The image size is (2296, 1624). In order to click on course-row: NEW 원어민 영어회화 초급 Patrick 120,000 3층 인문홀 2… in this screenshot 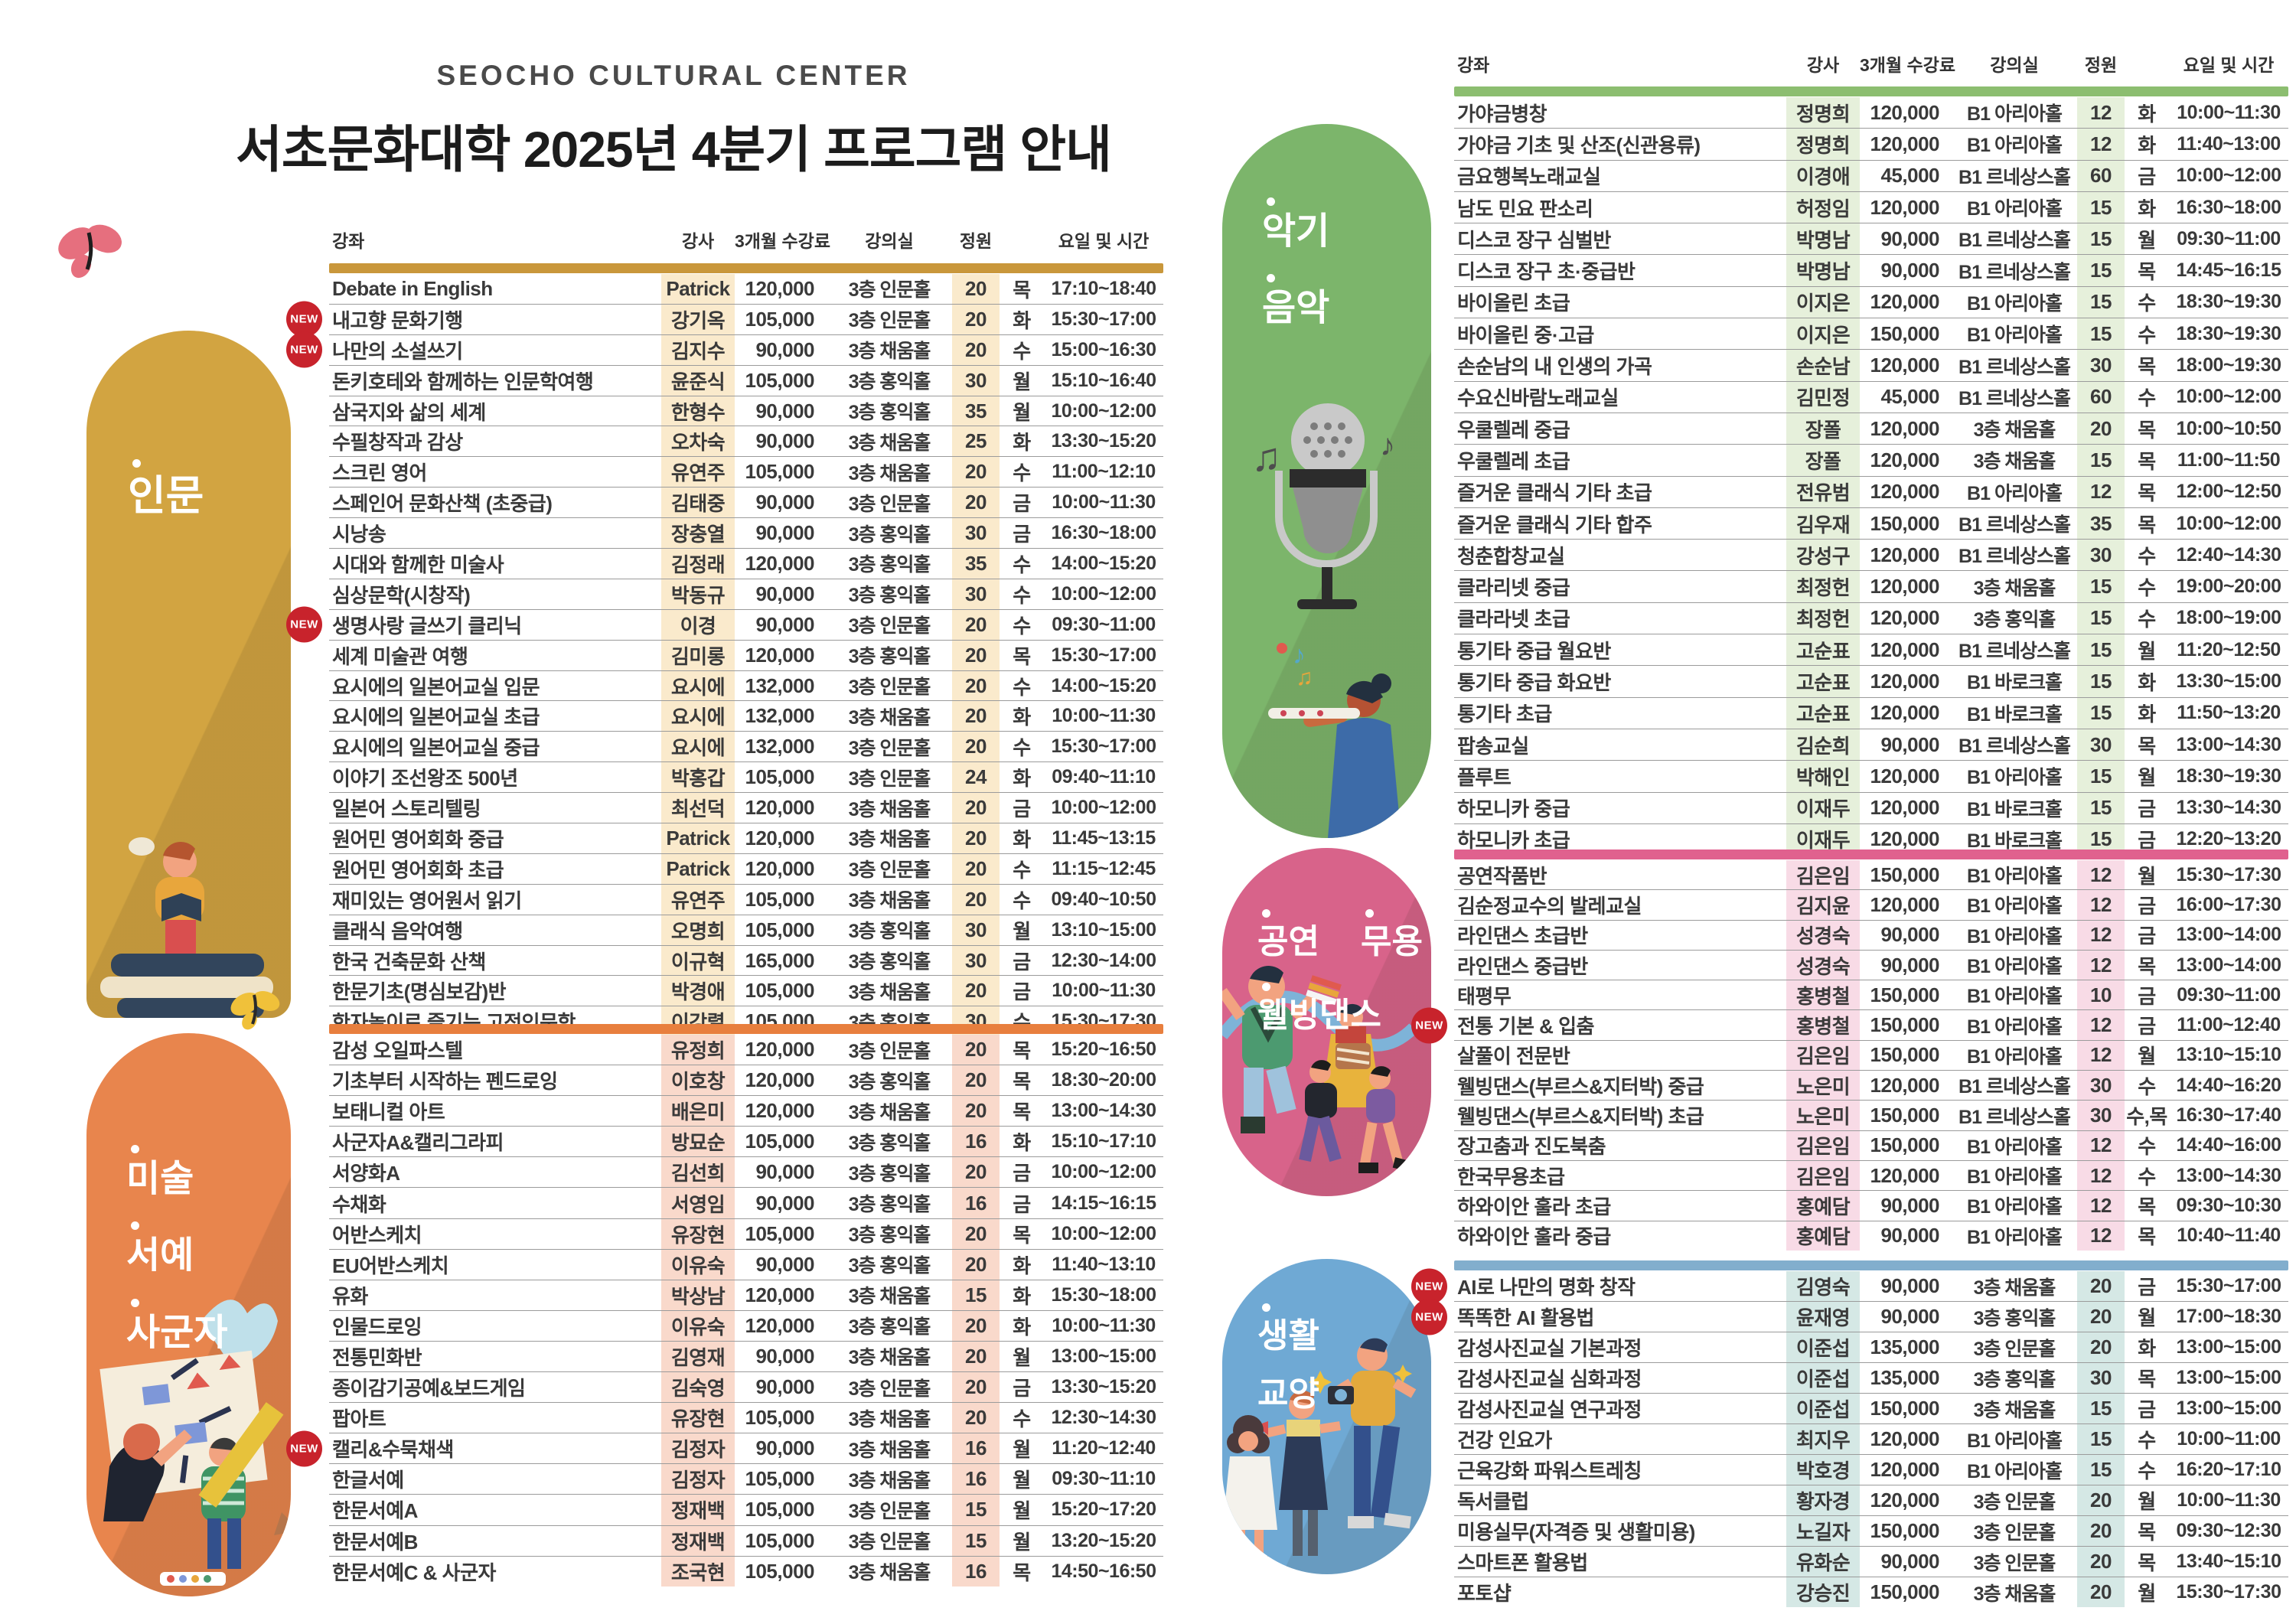, I will do `click(746, 869)`.